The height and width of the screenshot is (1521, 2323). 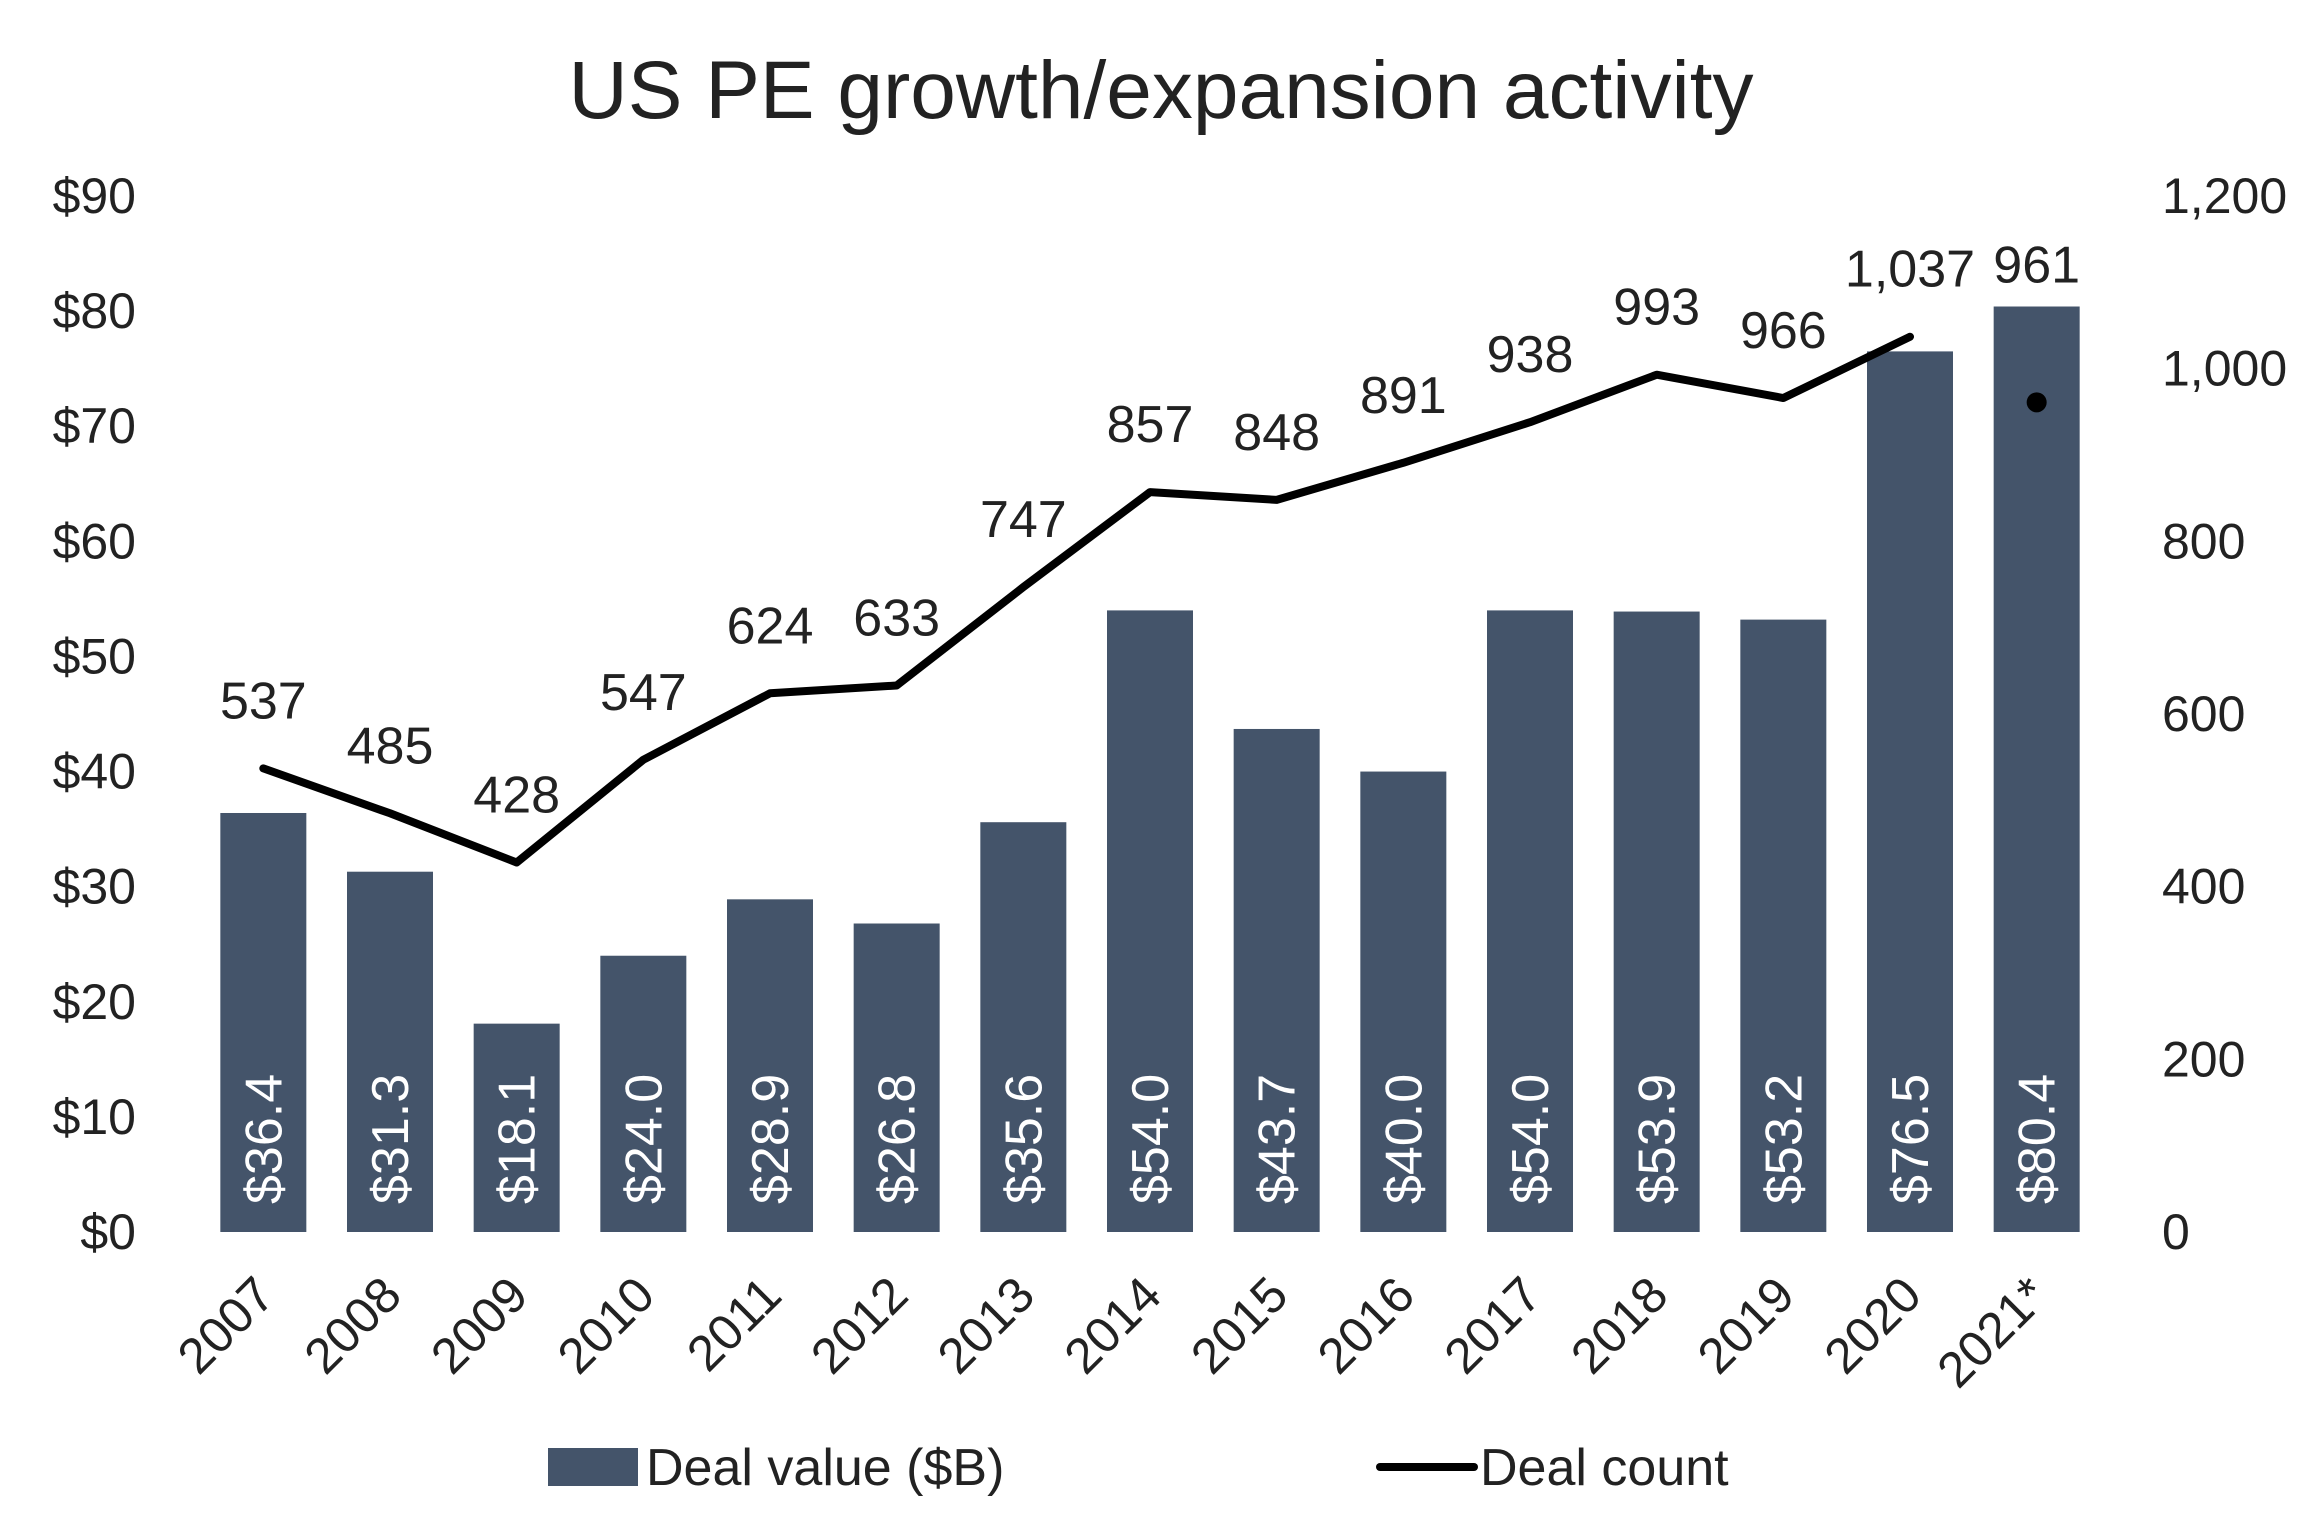 I want to click on left-tick-label: $70, so click(x=94, y=426).